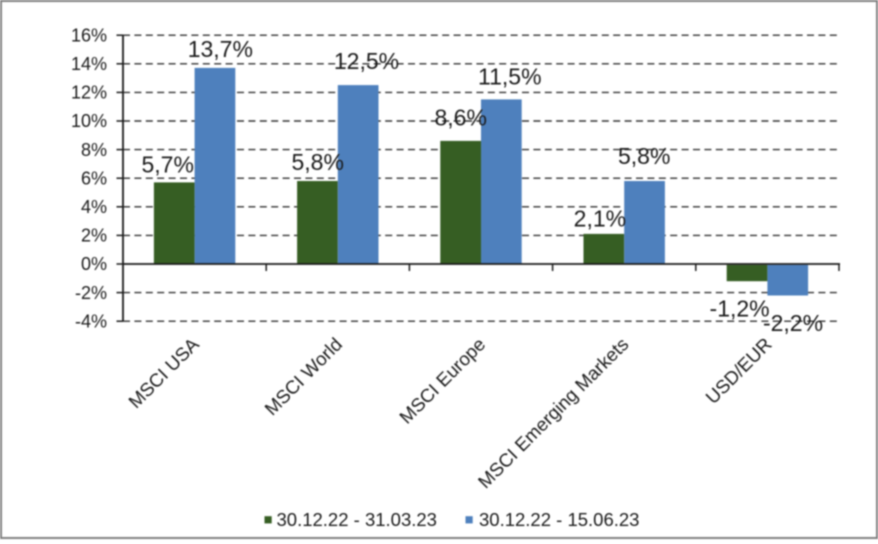  What do you see at coordinates (510, 77) in the screenshot?
I see `svg-text: 11,5%` at bounding box center [510, 77].